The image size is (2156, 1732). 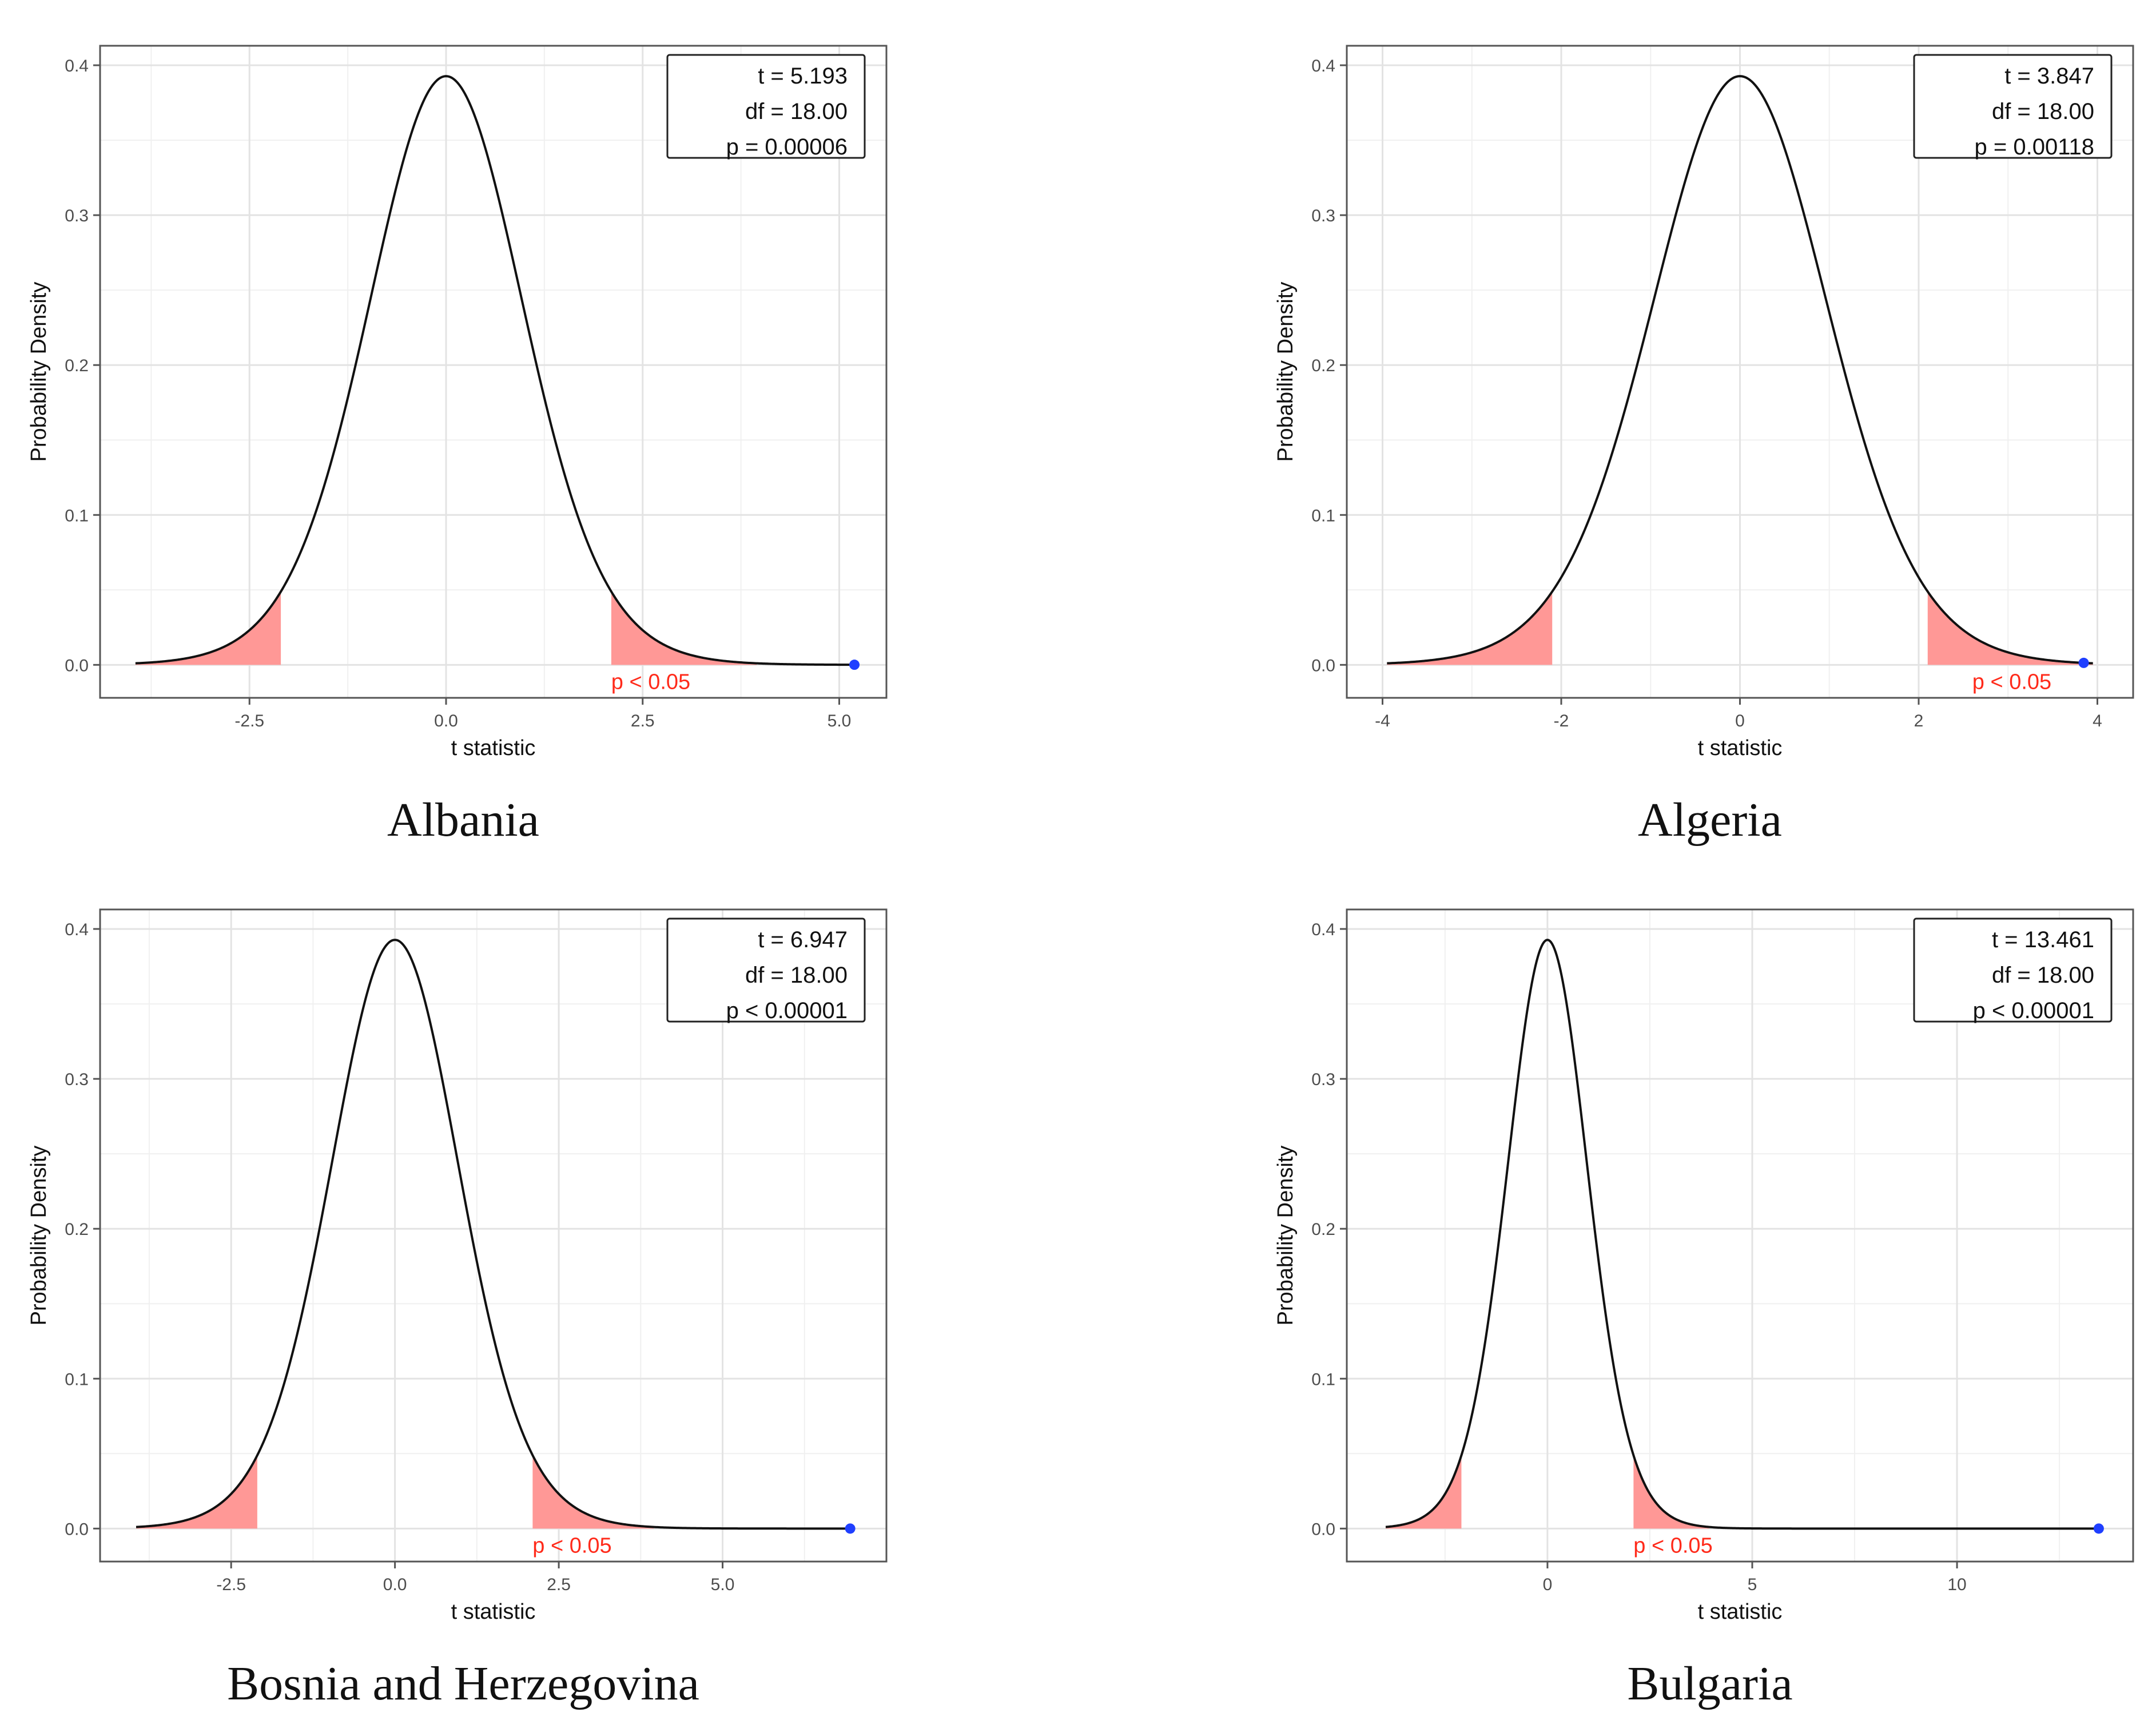 What do you see at coordinates (463, 820) in the screenshot?
I see `caption-albania: Albania` at bounding box center [463, 820].